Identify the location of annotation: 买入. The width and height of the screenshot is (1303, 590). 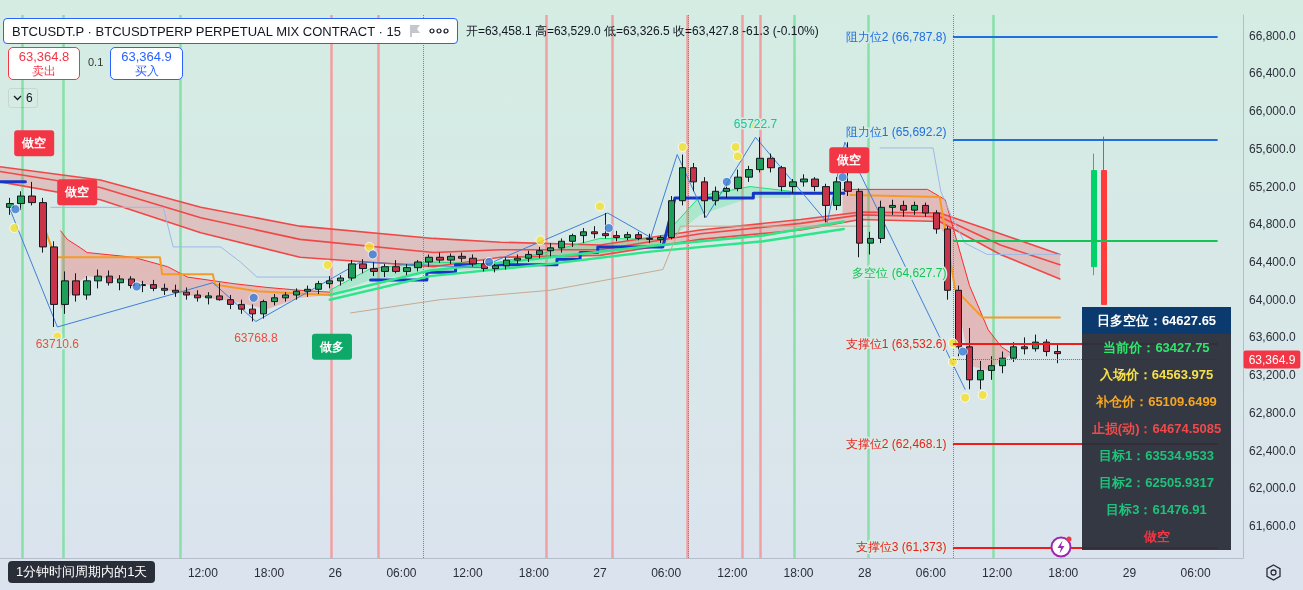
(146, 71).